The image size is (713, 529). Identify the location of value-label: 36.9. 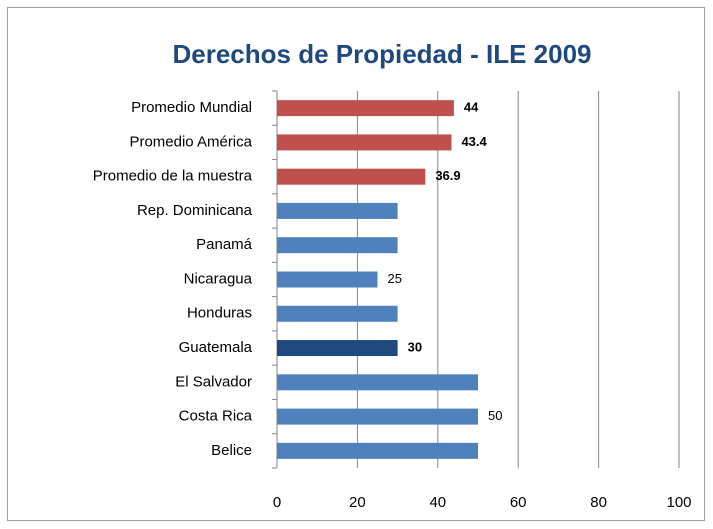
(447, 175).